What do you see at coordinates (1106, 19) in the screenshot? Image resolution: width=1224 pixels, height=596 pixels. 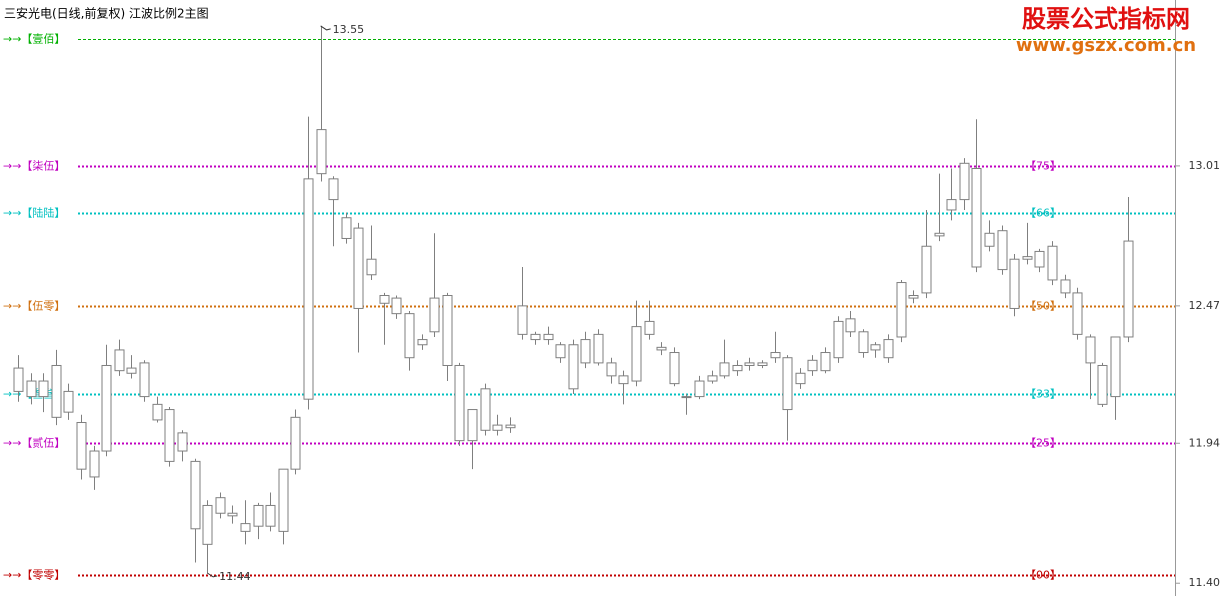 I see `watermark: 股票公式指标网` at bounding box center [1106, 19].